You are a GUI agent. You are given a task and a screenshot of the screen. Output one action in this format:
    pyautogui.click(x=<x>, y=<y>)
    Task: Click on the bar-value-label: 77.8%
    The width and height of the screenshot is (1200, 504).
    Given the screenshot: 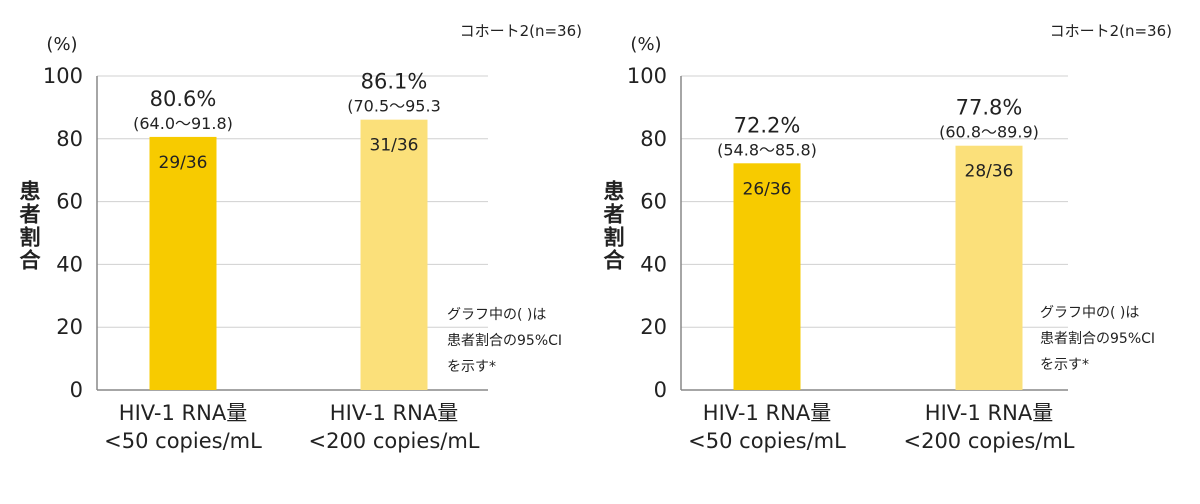 What is the action you would take?
    pyautogui.click(x=989, y=108)
    